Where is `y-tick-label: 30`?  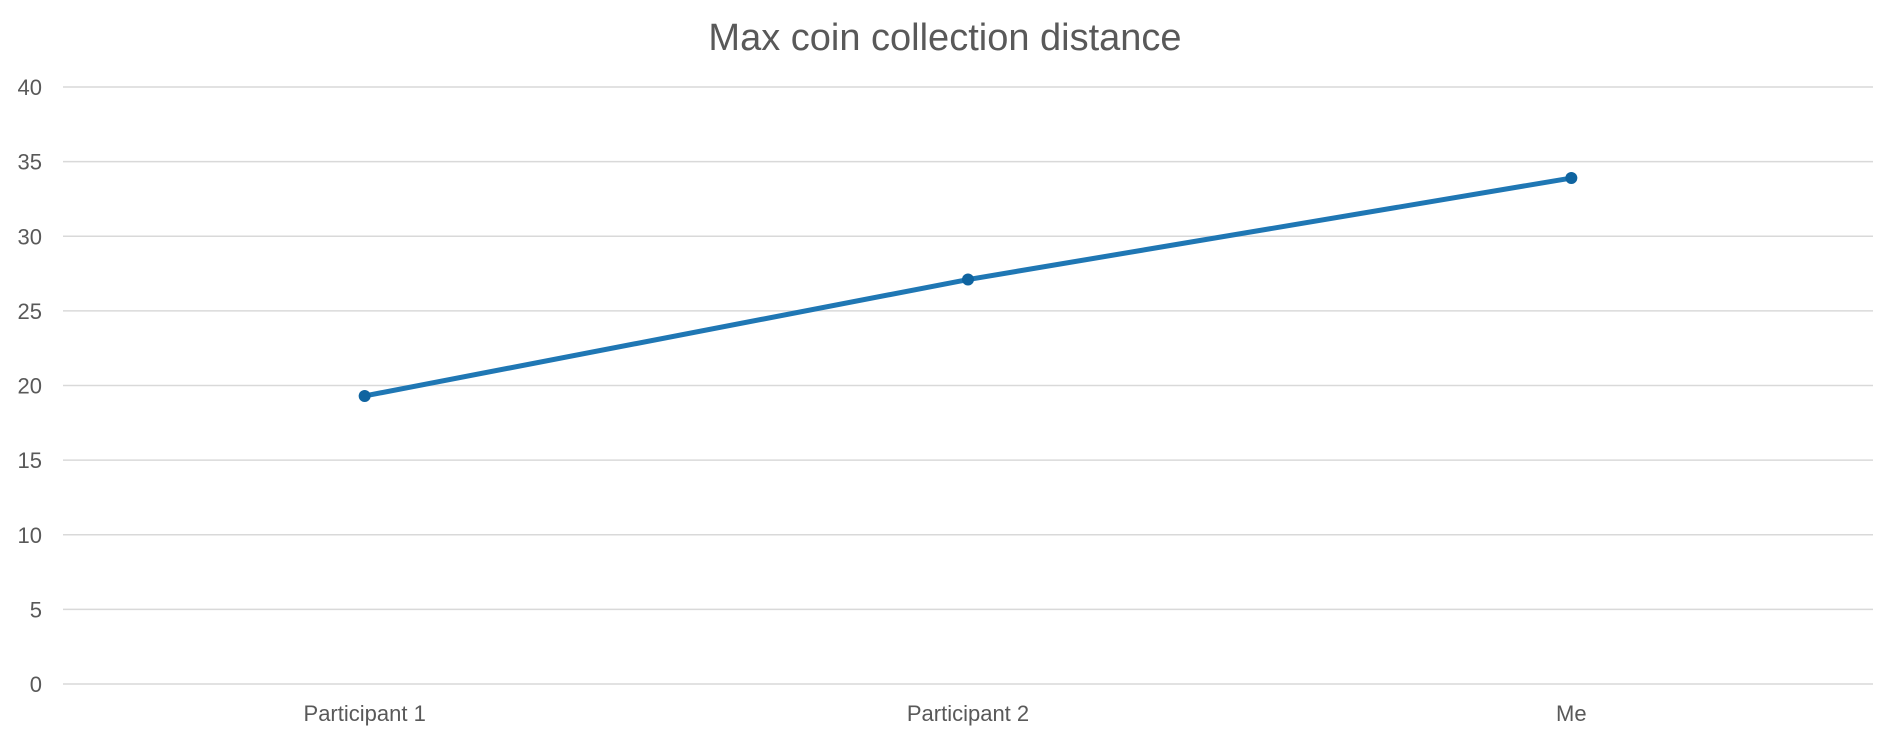 y-tick-label: 30 is located at coordinates (30, 236).